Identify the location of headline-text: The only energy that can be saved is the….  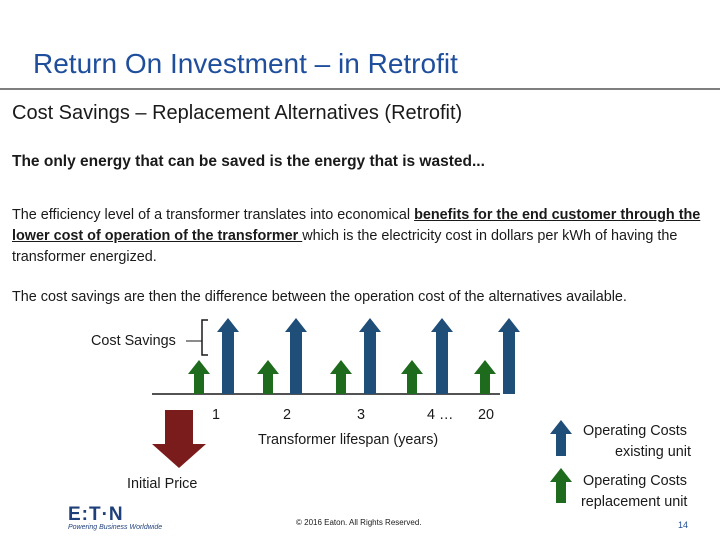
(248, 161).